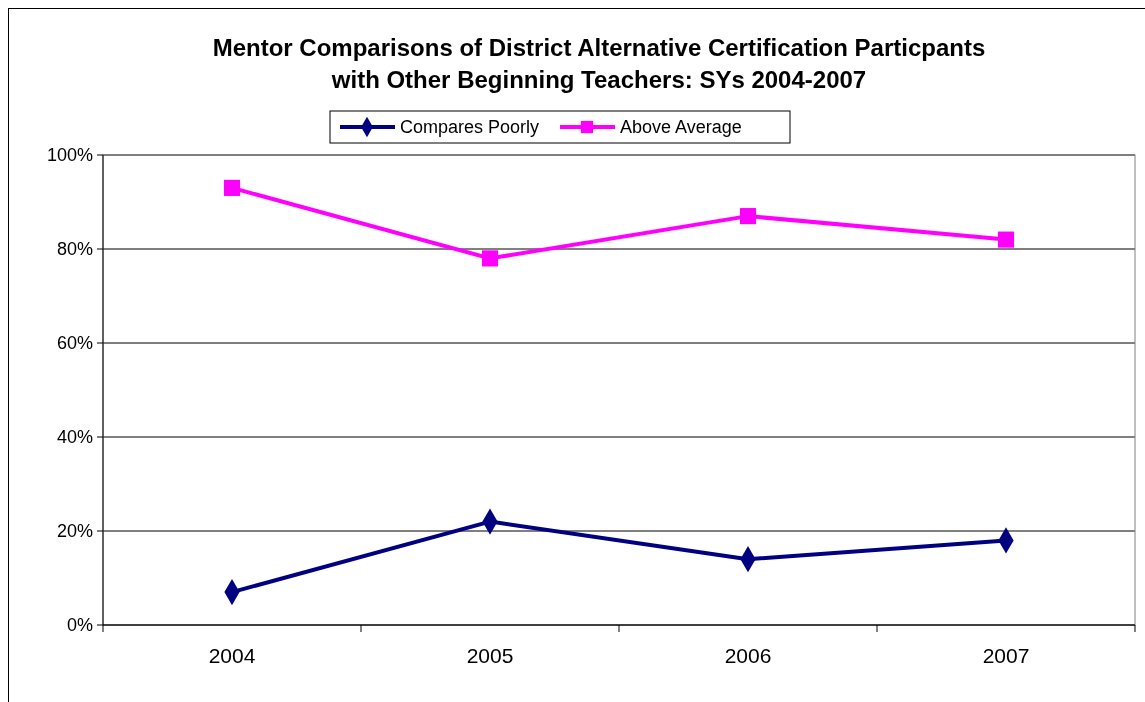 This screenshot has width=1145, height=702. Describe the element at coordinates (69, 155) in the screenshot. I see `y-tick-label: 100%` at that location.